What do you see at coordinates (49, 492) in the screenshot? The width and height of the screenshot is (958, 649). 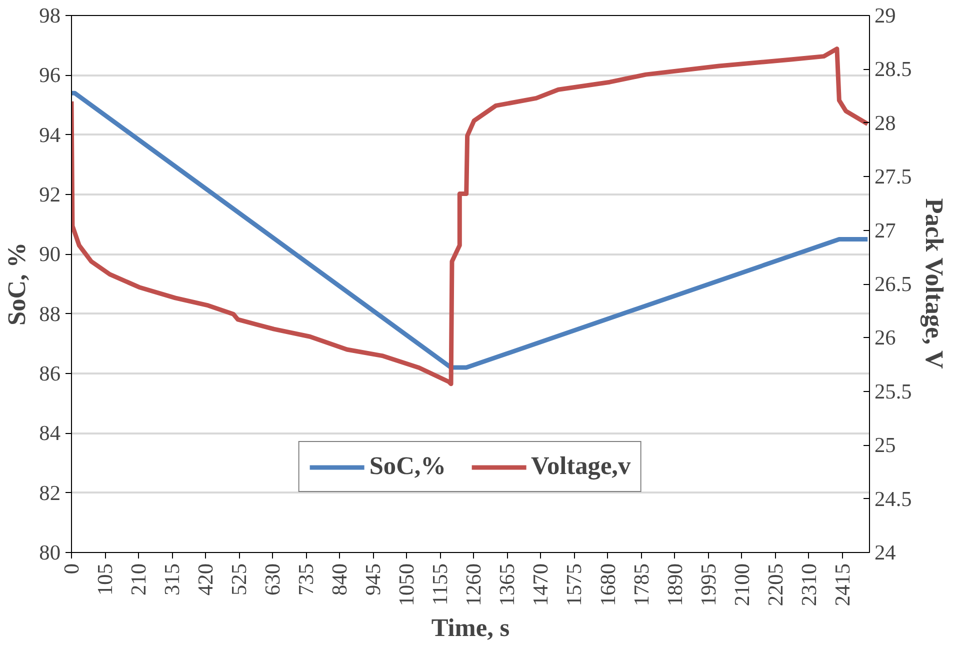 I see `y-tick-label: 82` at bounding box center [49, 492].